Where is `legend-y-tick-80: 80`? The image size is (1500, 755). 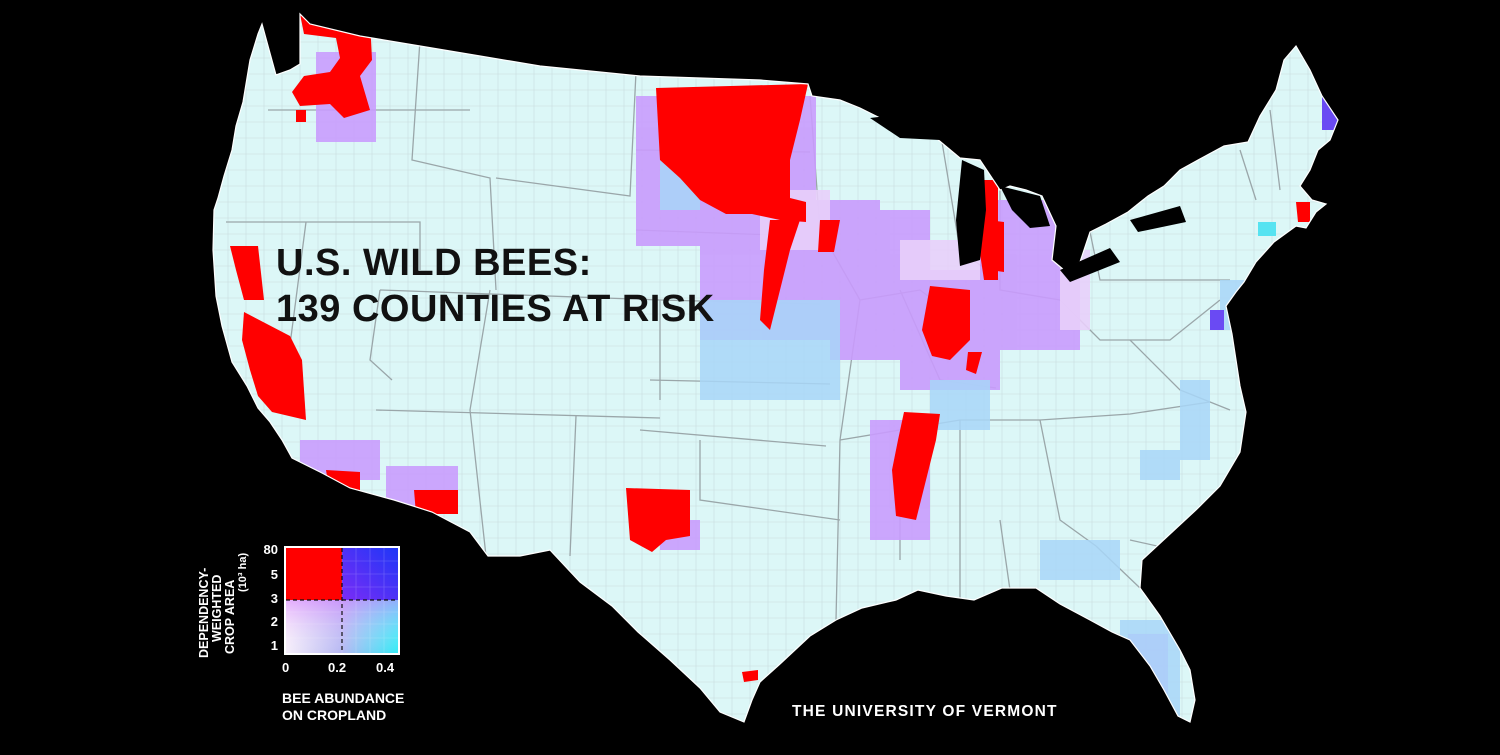 legend-y-tick-80: 80 is located at coordinates (270, 549).